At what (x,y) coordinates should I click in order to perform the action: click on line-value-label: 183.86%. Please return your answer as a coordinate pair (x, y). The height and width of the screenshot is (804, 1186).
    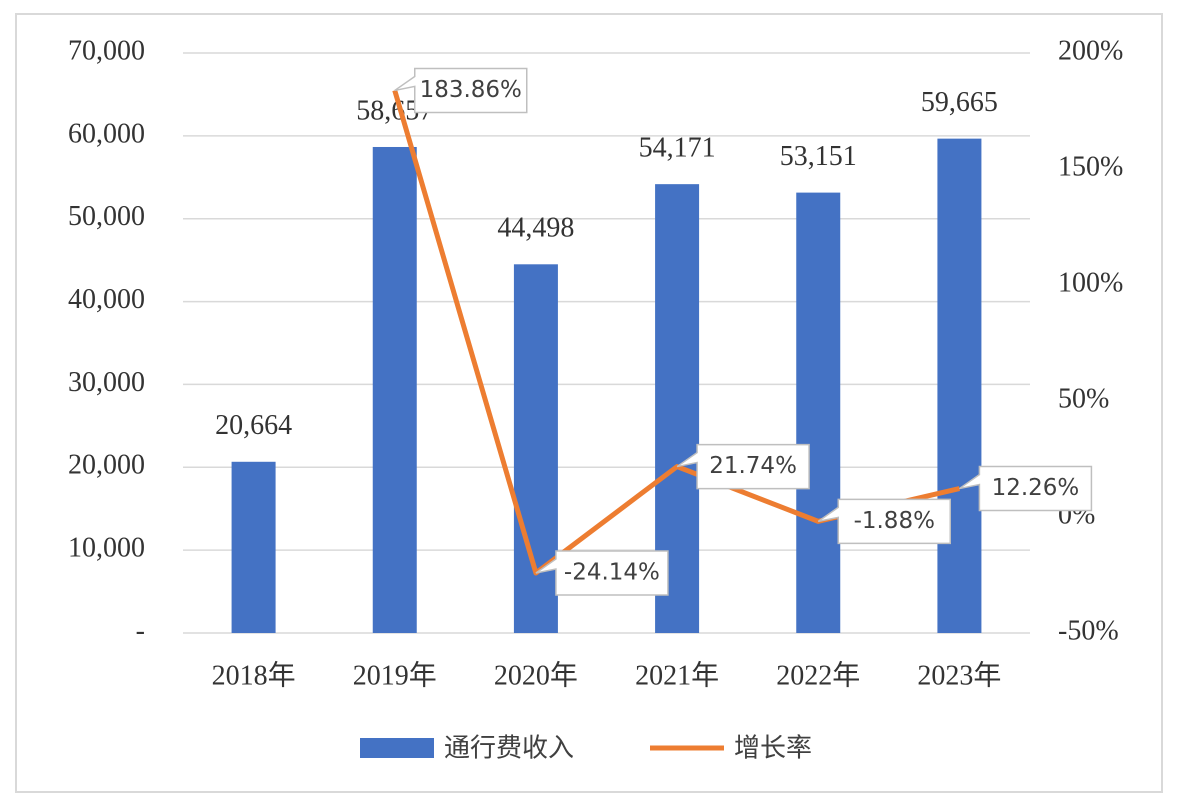
    Looking at the image, I should click on (471, 90).